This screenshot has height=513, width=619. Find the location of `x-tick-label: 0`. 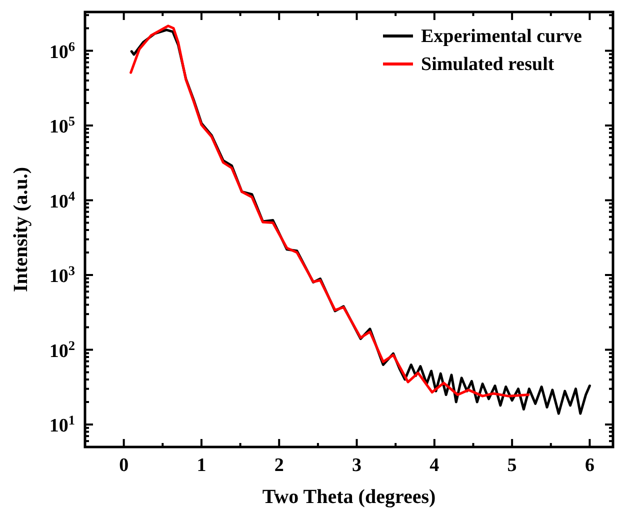

x-tick-label: 0 is located at coordinates (124, 465).